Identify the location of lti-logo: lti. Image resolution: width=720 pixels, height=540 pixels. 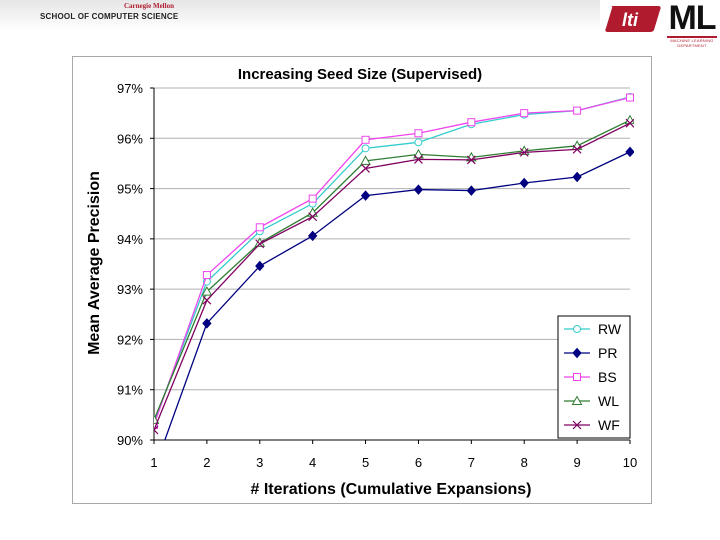
(633, 19).